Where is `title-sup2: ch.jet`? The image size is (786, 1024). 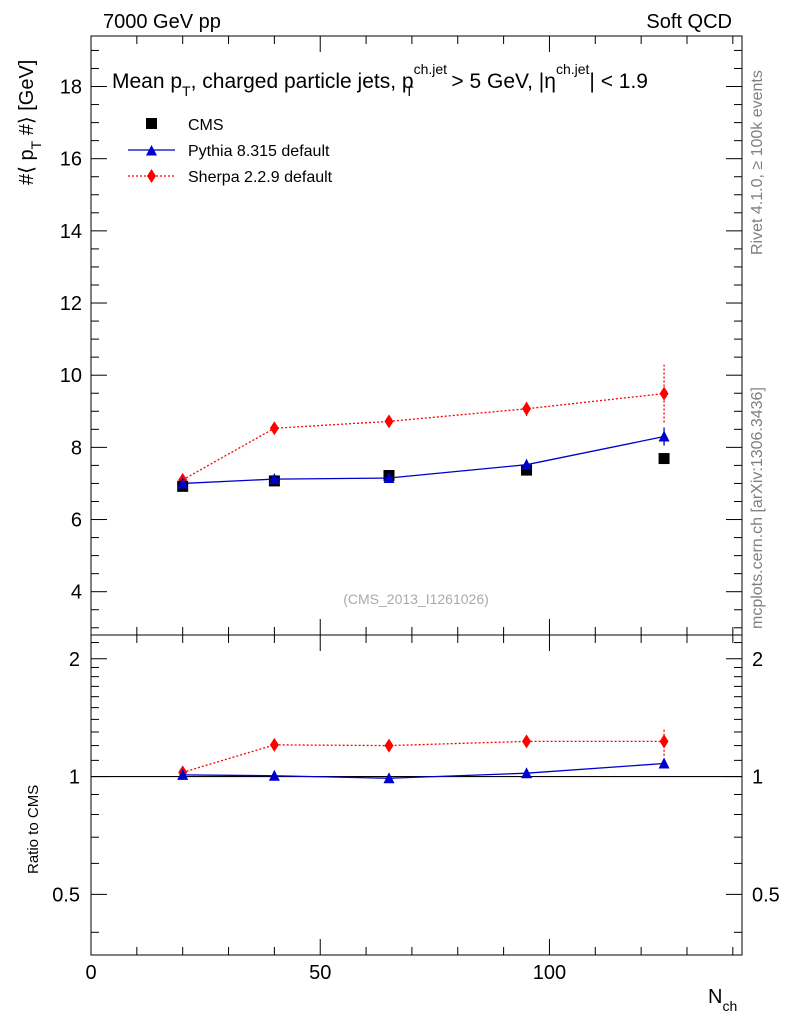
title-sup2: ch.jet is located at coordinates (431, 69).